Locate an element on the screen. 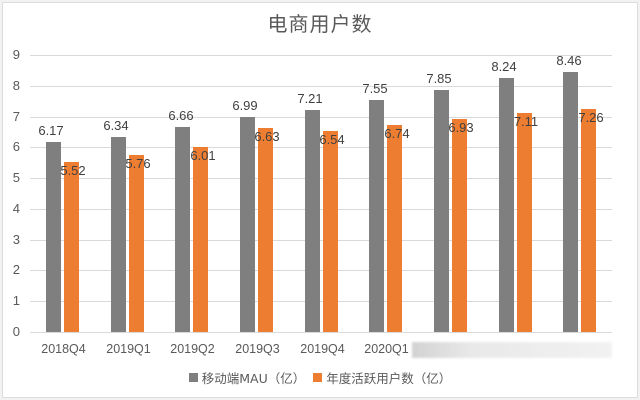 The height and width of the screenshot is (400, 640). data-label: 5.76 is located at coordinates (138, 163).